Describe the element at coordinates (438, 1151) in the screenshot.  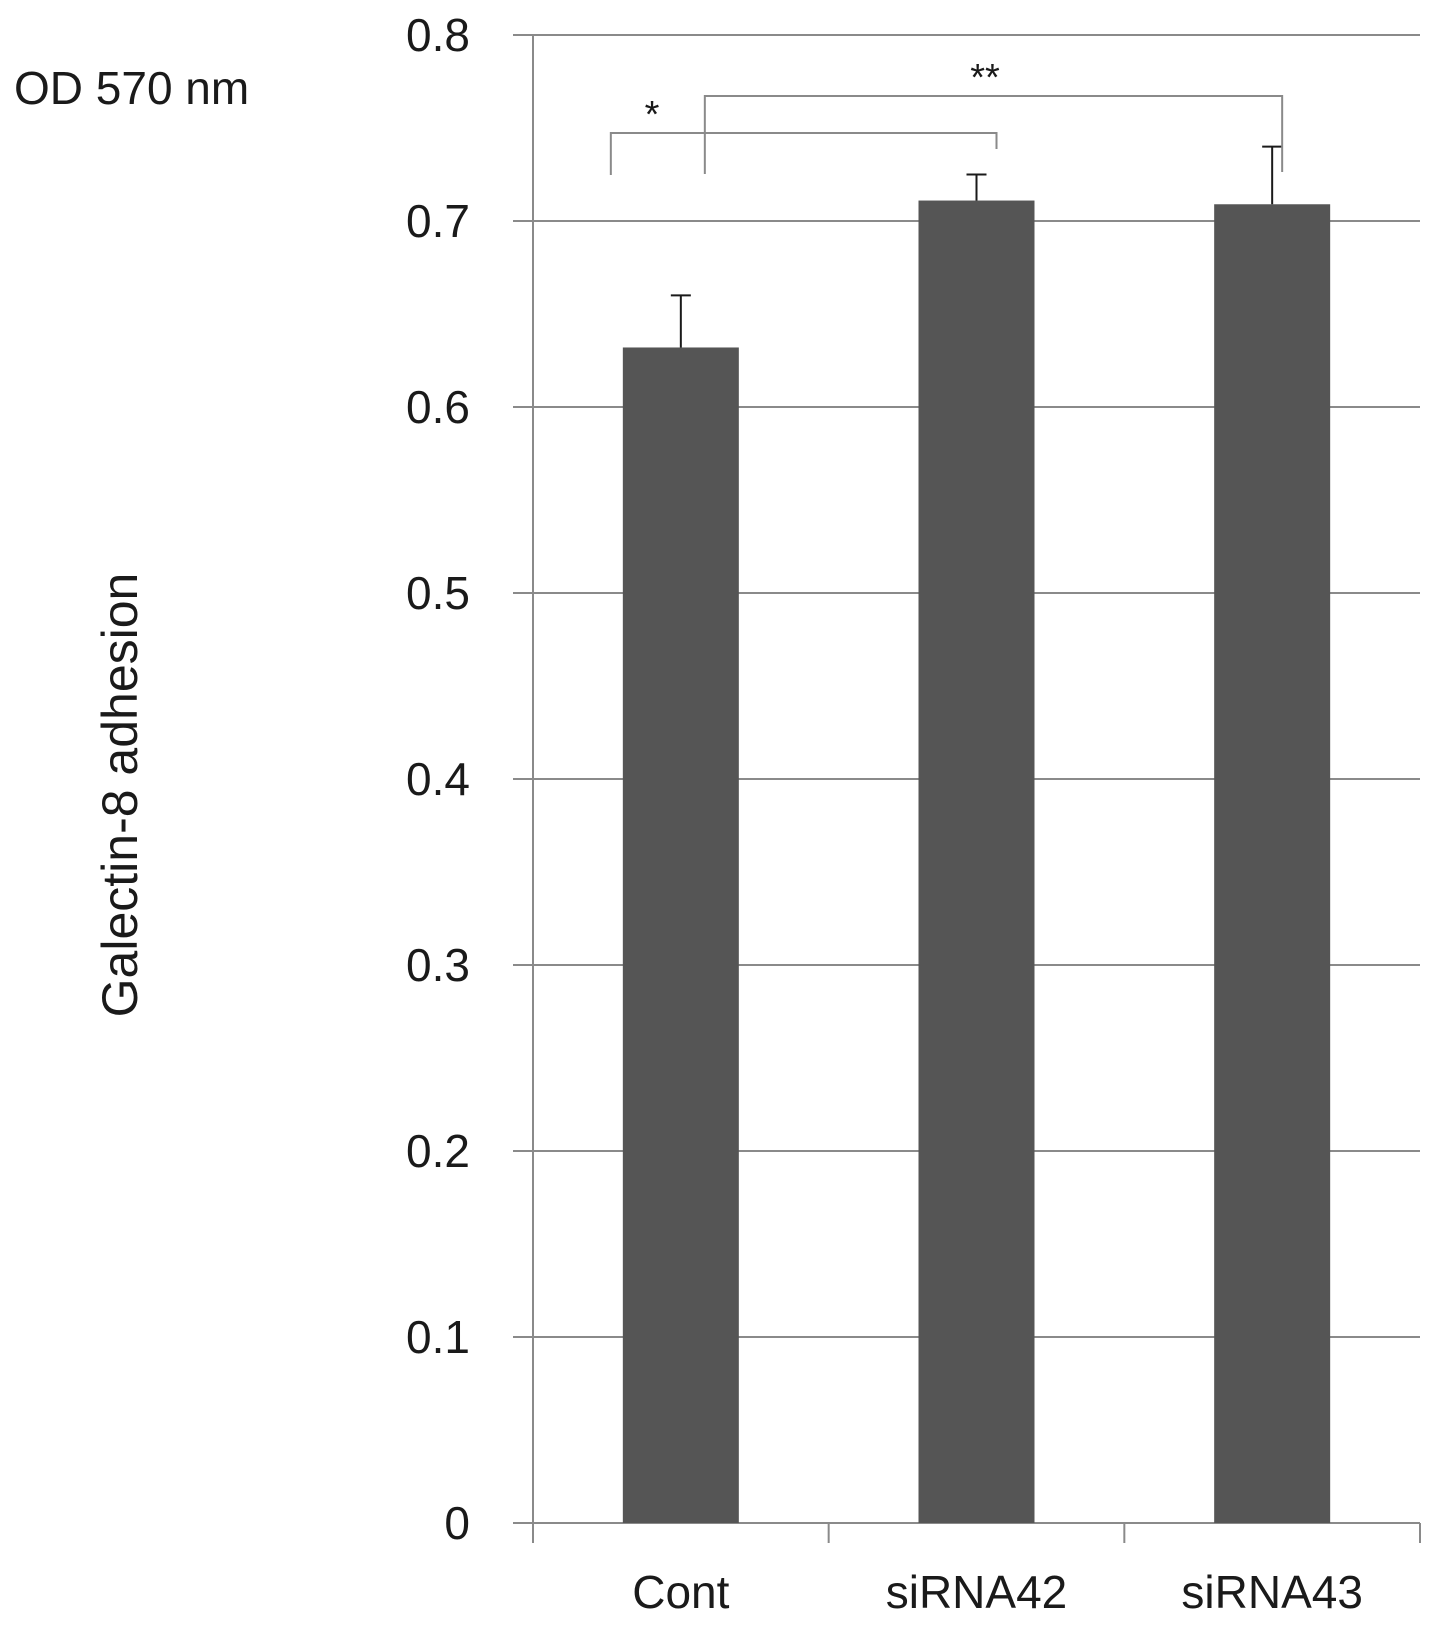
I see `y-tick-label: 0.2` at that location.